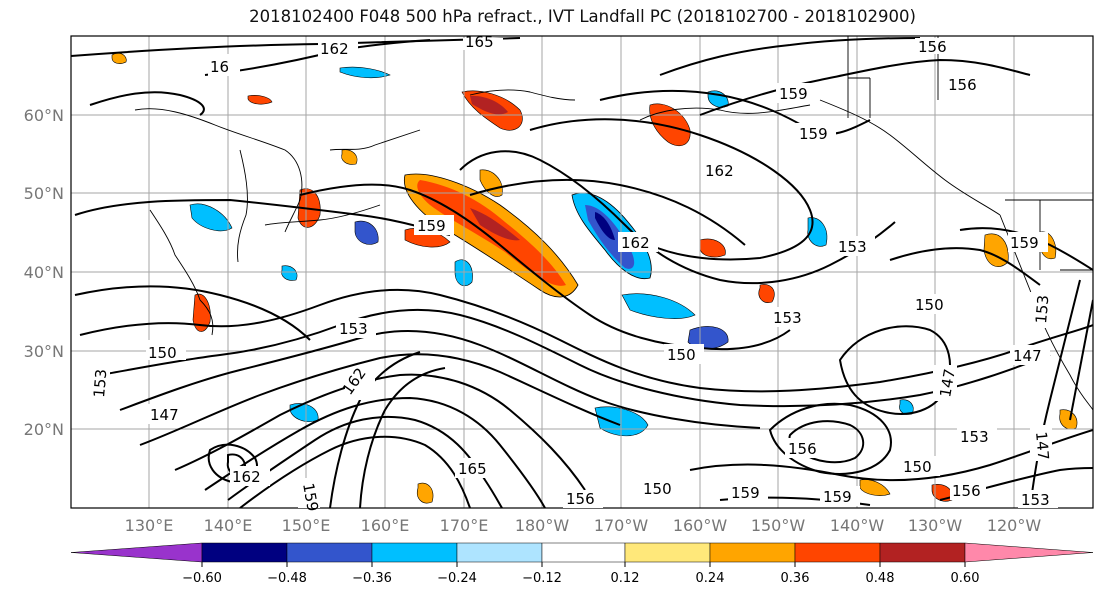 This screenshot has height=601, width=1105. What do you see at coordinates (372, 578) in the screenshot?
I see `colorbar-tick-label: −0.36` at bounding box center [372, 578].